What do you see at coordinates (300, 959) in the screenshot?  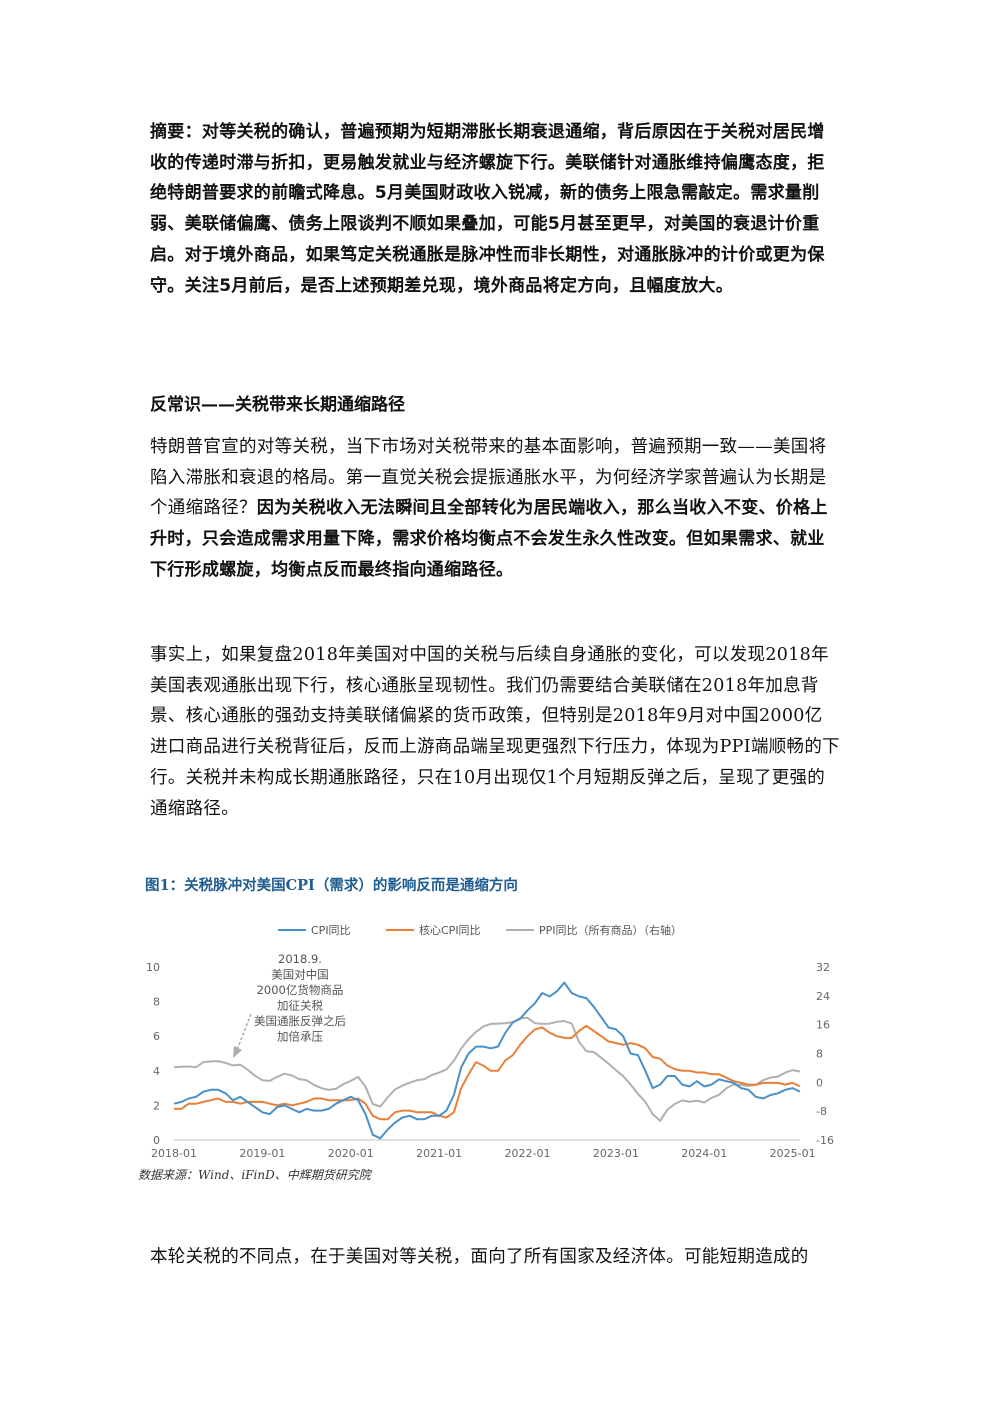 I see `annotation-line: 2018.9.` at bounding box center [300, 959].